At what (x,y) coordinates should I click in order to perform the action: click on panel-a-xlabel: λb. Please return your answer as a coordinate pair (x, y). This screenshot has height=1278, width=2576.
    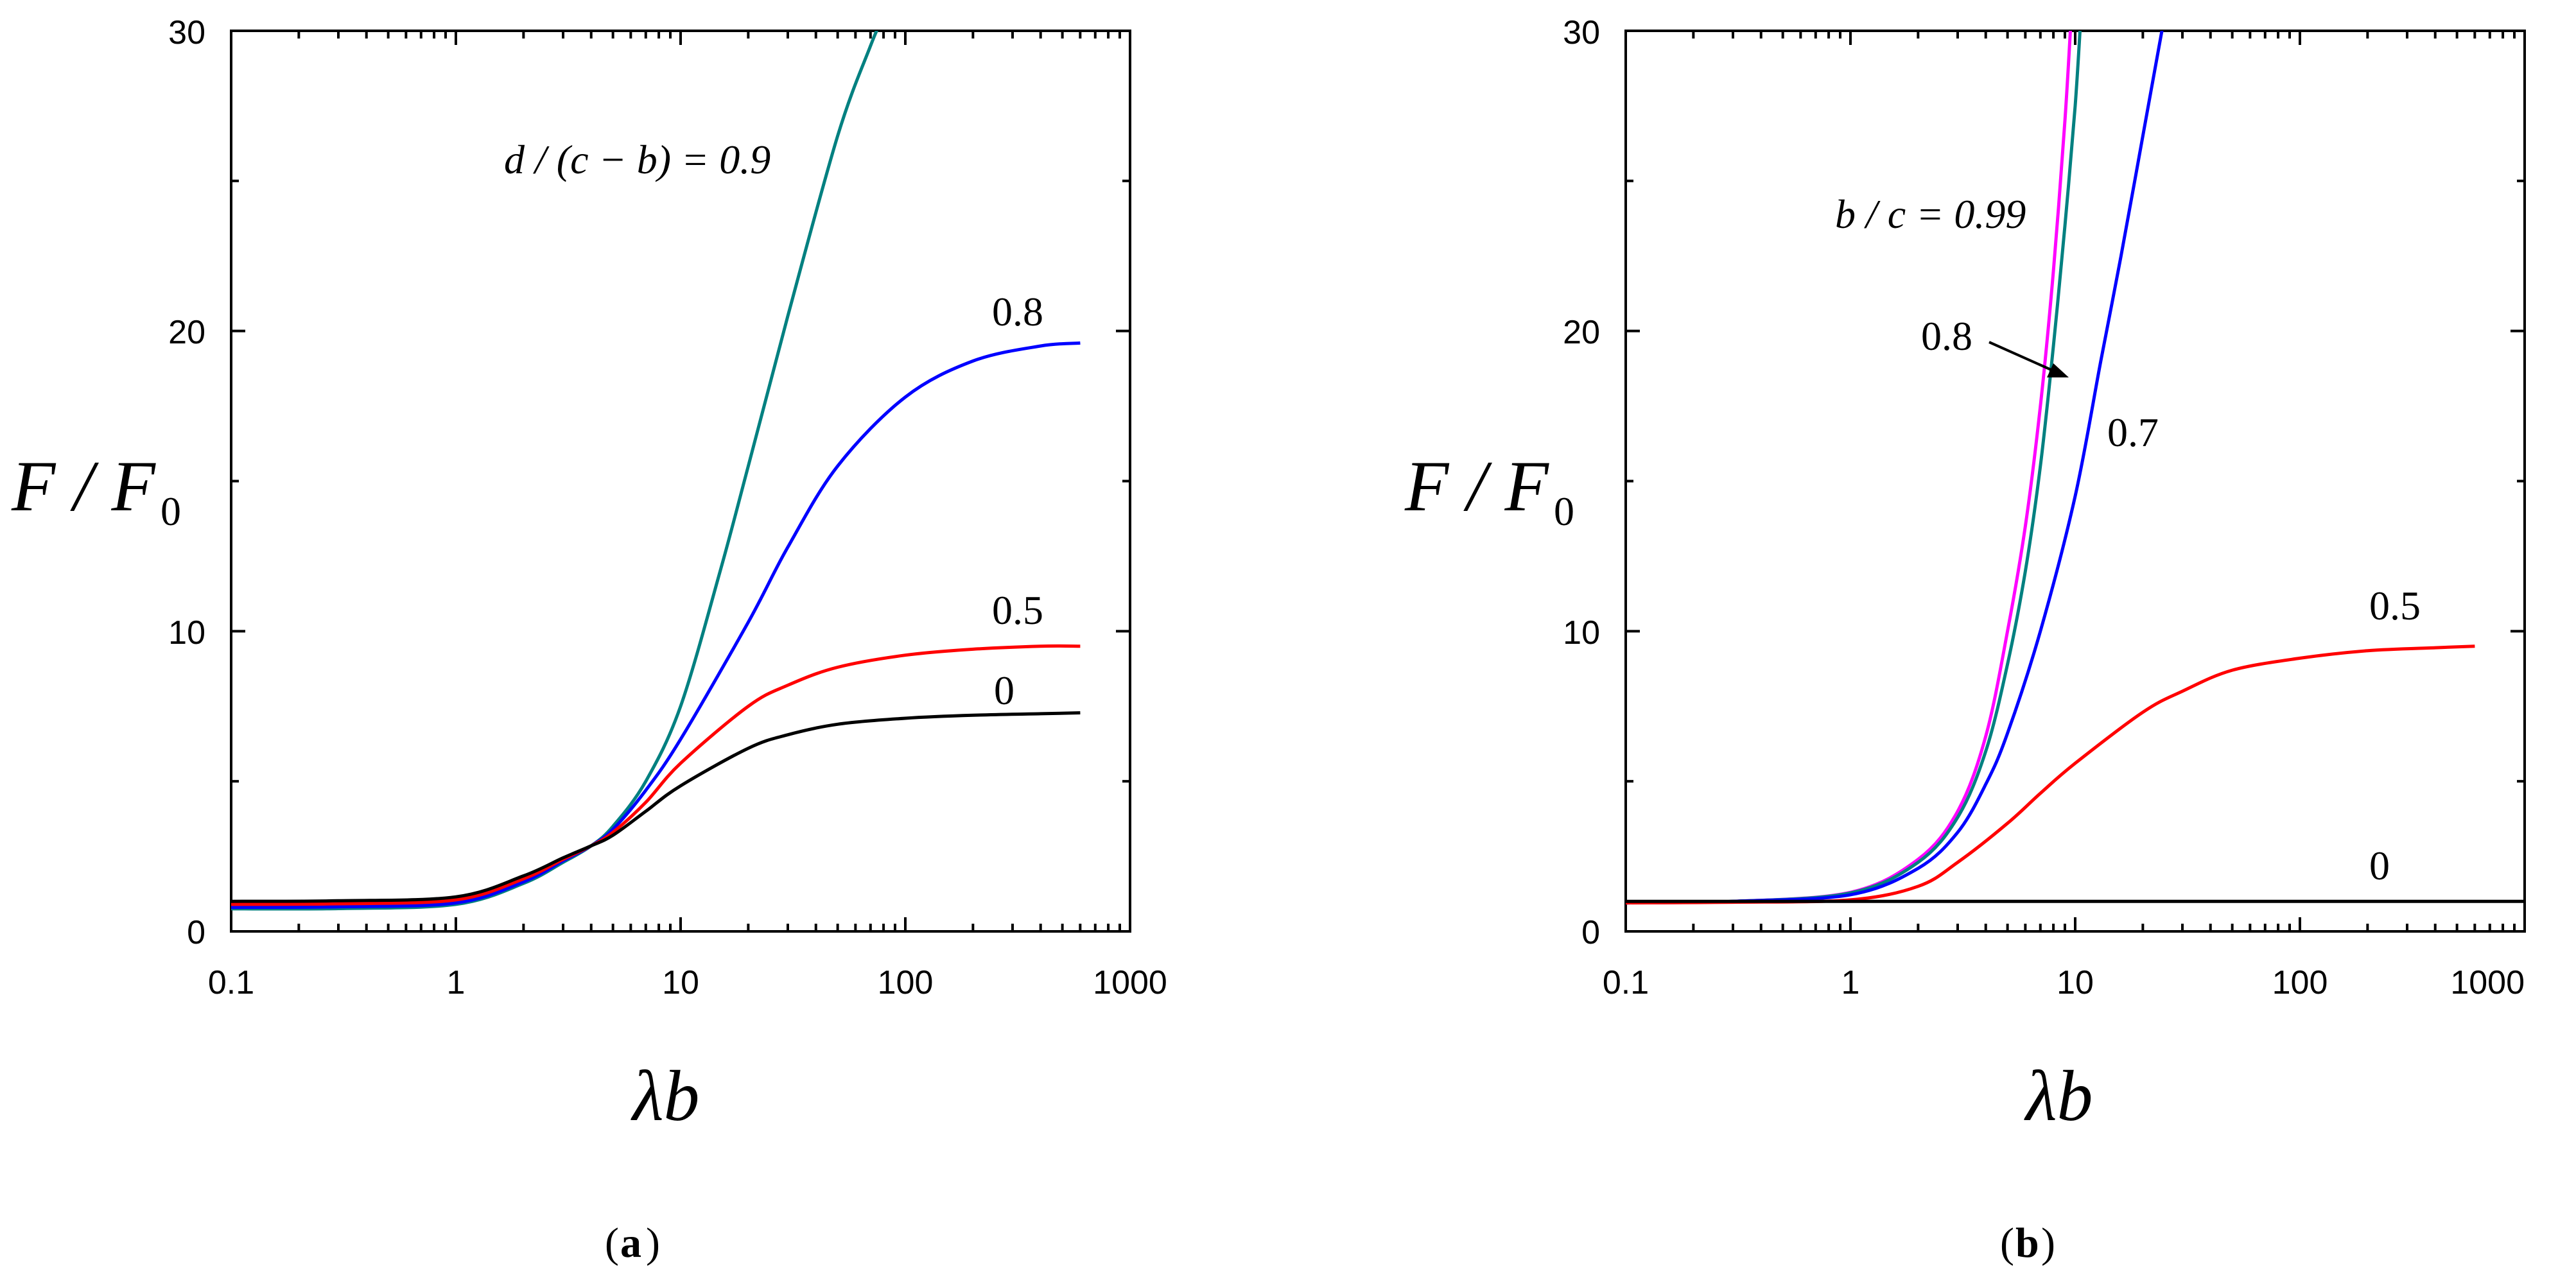
    Looking at the image, I should click on (665, 1096).